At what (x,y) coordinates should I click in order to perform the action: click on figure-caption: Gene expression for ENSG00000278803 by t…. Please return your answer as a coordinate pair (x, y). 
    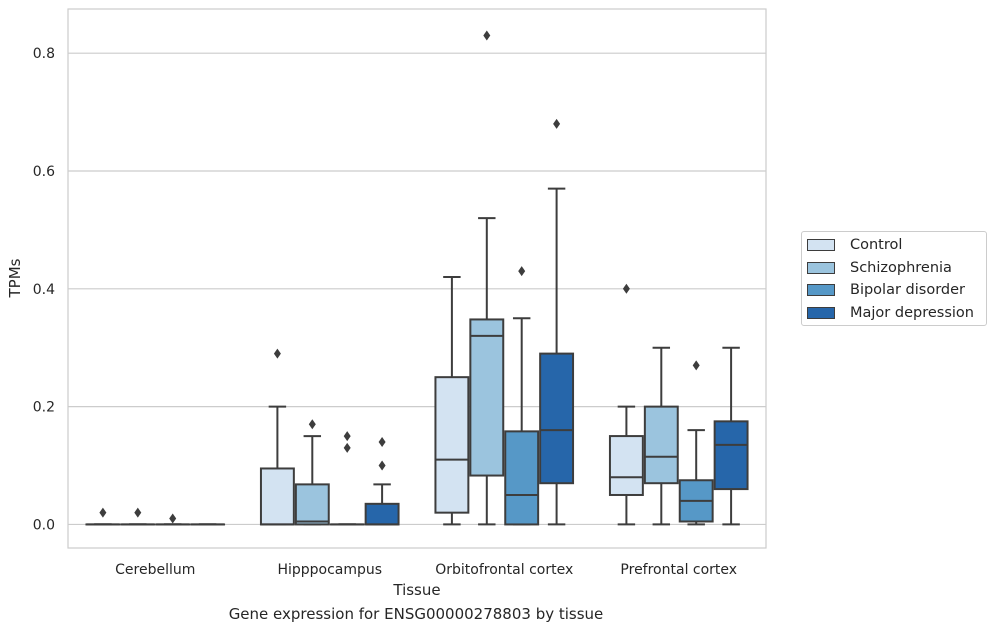
    Looking at the image, I should click on (416, 614).